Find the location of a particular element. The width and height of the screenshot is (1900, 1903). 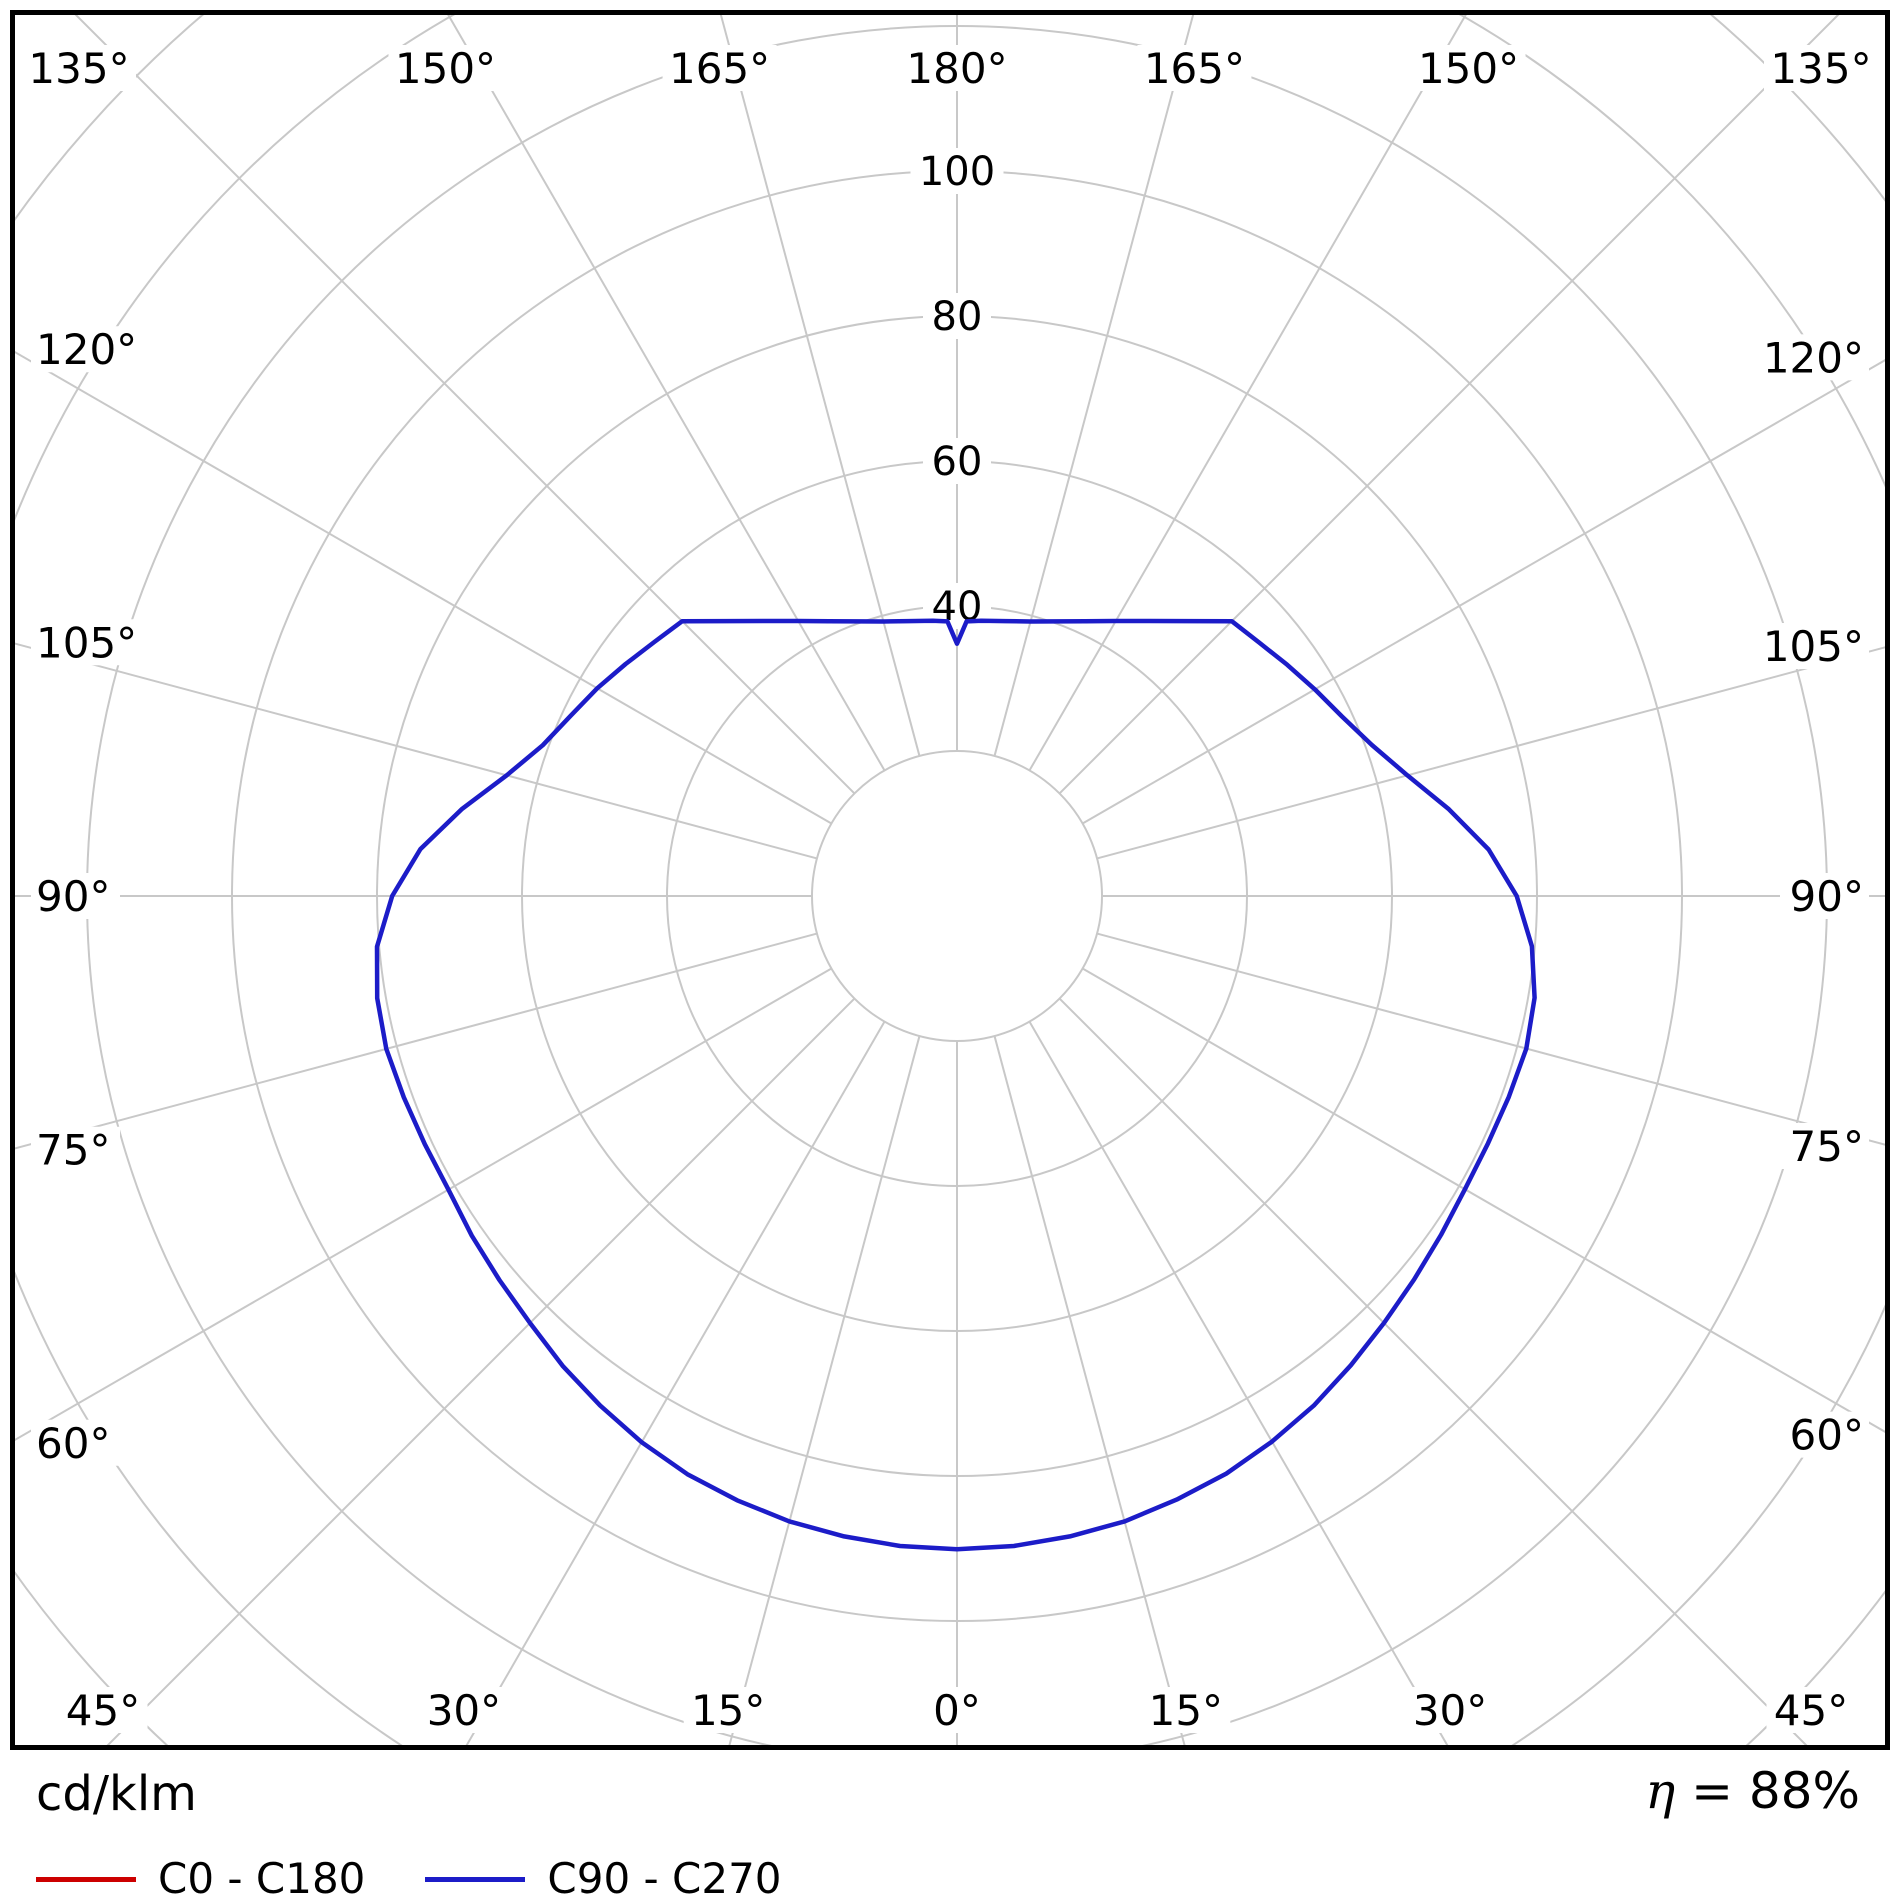

radial-tick-label: 80 is located at coordinates (957, 317).